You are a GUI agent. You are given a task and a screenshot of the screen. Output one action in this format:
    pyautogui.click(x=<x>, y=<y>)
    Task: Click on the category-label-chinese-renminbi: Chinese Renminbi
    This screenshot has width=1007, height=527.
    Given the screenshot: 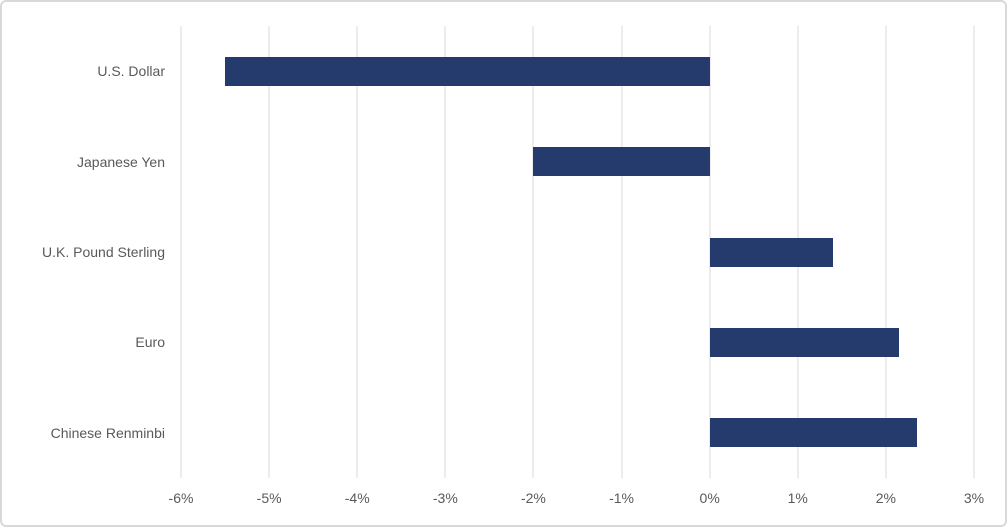 What is the action you would take?
    pyautogui.click(x=107, y=432)
    